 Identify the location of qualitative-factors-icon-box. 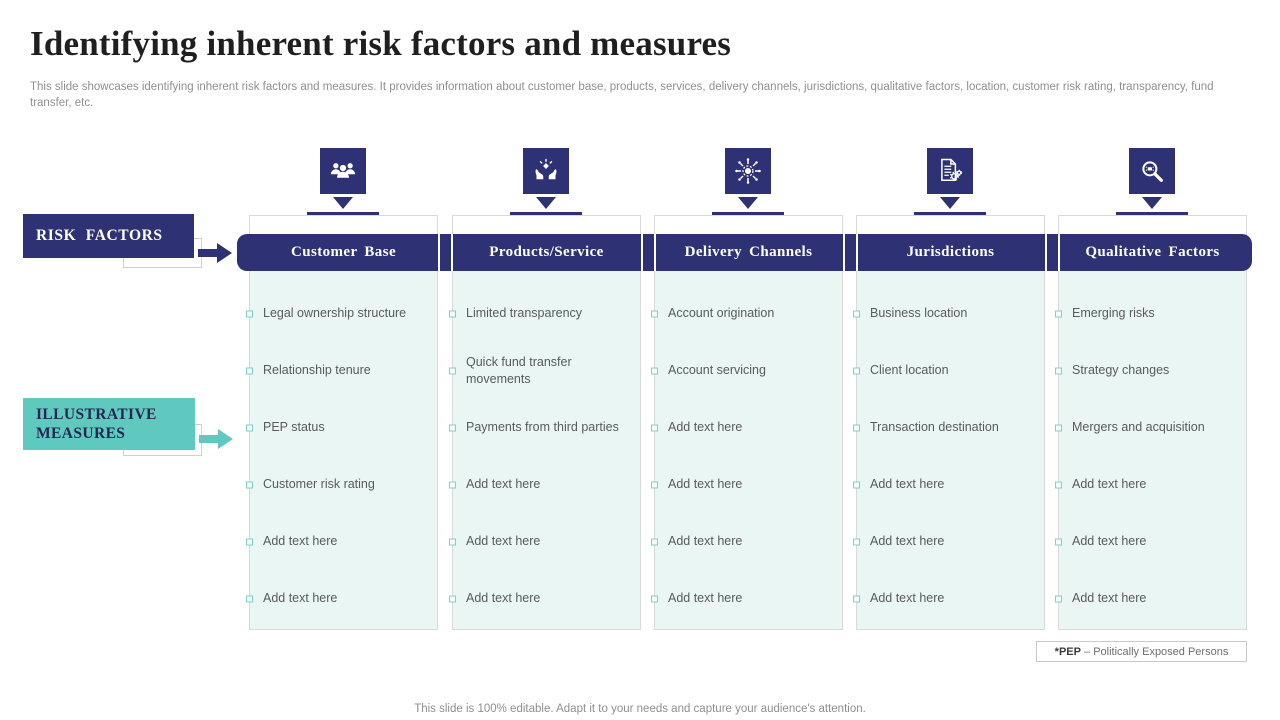
(1152, 171).